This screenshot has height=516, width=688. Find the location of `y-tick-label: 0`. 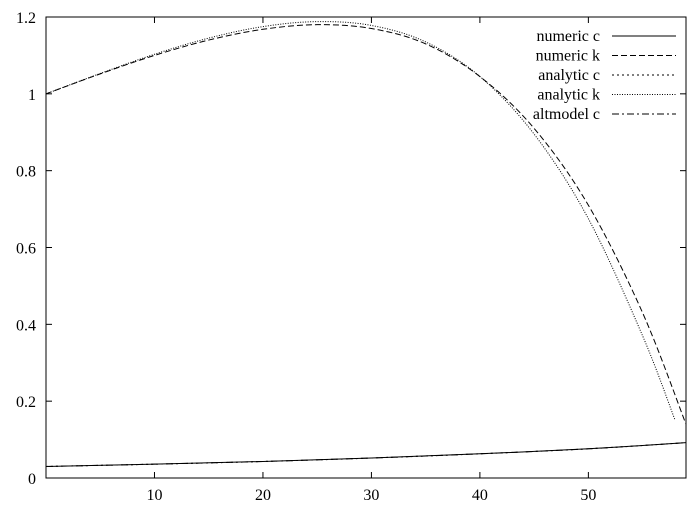

y-tick-label: 0 is located at coordinates (32, 479).